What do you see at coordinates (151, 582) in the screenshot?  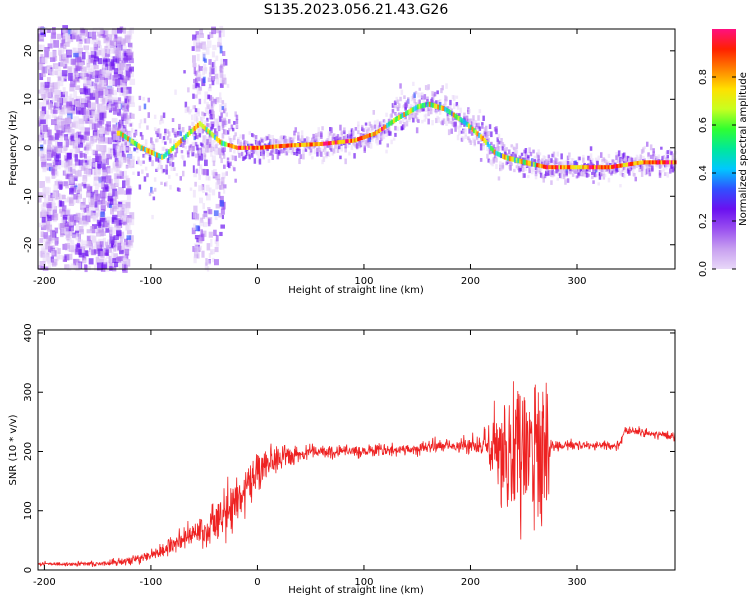 I see `x-tick-label: -100` at bounding box center [151, 582].